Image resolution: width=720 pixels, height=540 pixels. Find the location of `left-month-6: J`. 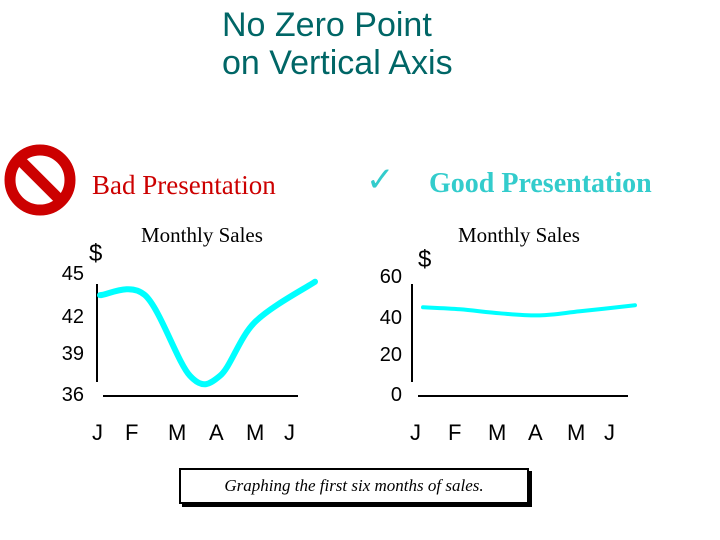

left-month-6: J is located at coordinates (289, 432).